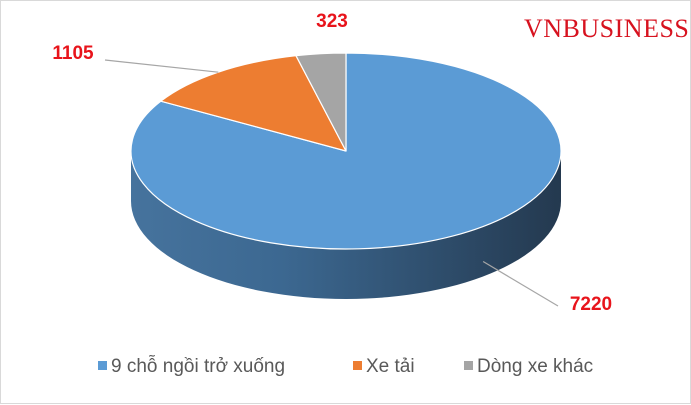 The width and height of the screenshot is (691, 405). Describe the element at coordinates (332, 21) in the screenshot. I see `data-label-2: 323` at that location.